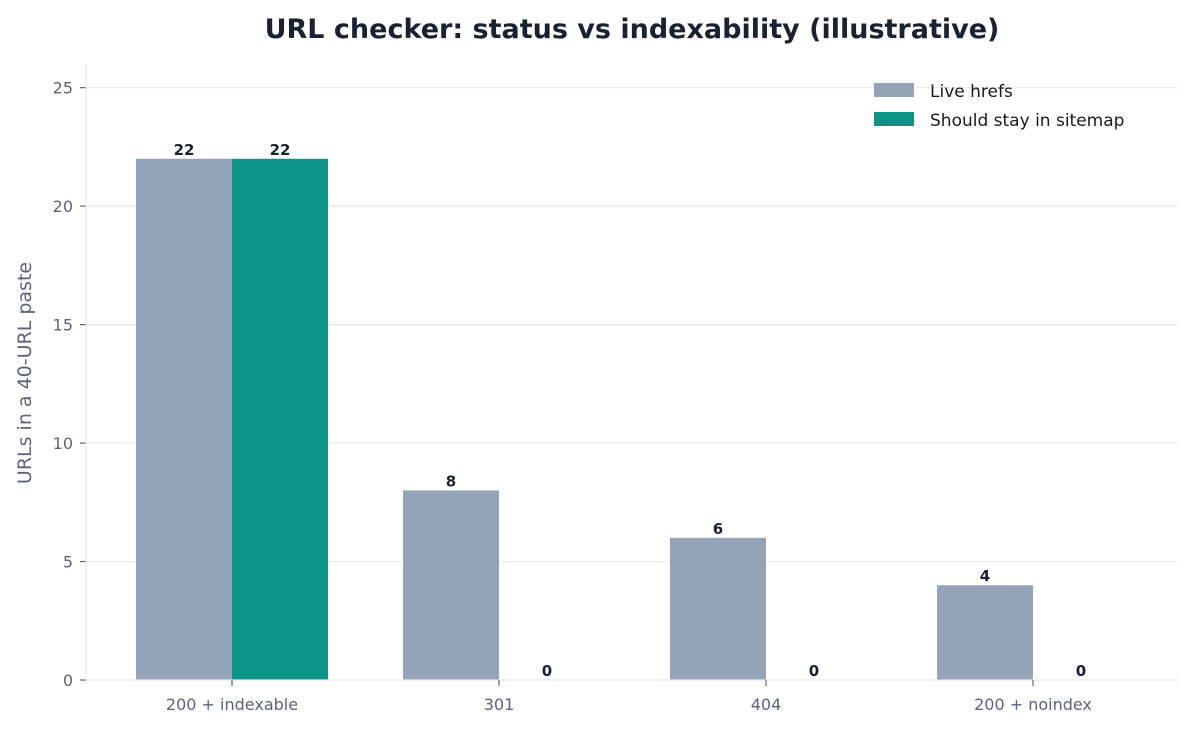 Image resolution: width=1193 pixels, height=731 pixels. I want to click on legend-label: Should stay in sitemap, so click(1027, 121).